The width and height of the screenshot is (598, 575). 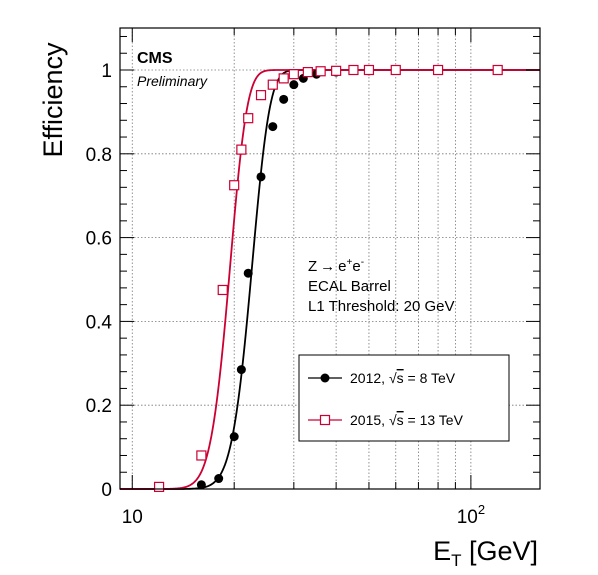 I want to click on y-tick-label: 0.6, so click(x=99, y=239).